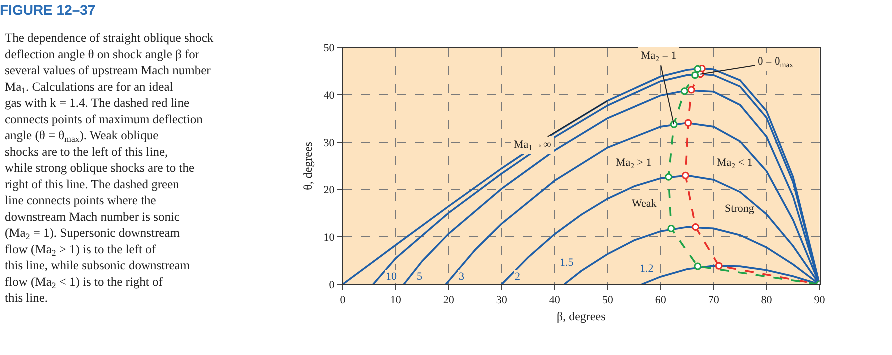 This screenshot has height=355, width=892. Describe the element at coordinates (740, 209) in the screenshot. I see `annotation: Strong` at that location.